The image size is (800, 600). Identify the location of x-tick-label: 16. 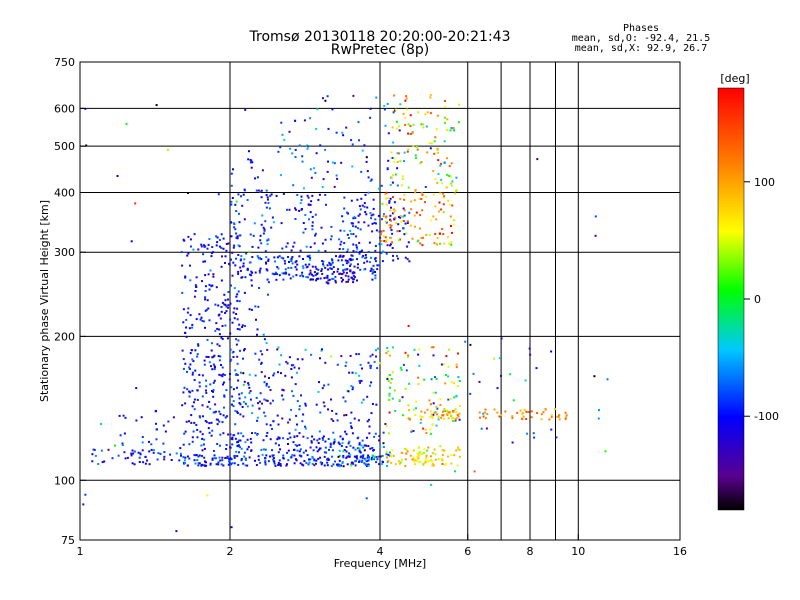
(680, 551).